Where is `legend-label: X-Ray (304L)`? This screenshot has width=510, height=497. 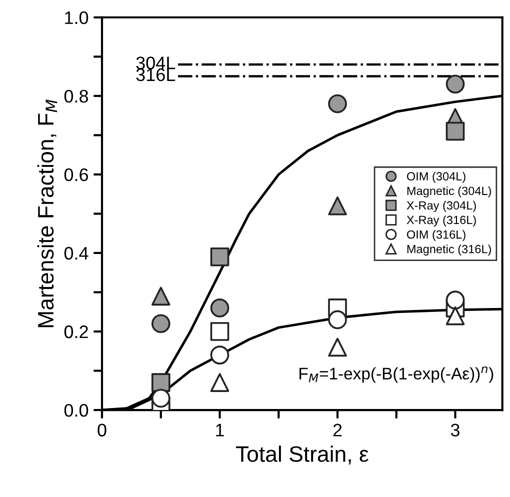 legend-label: X-Ray (304L) is located at coordinates (441, 206).